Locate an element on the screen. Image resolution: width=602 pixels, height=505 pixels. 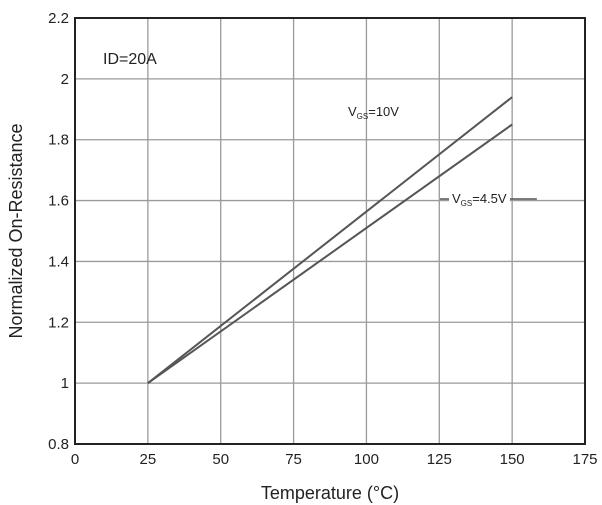
condition-label: ID=20A is located at coordinates (130, 59).